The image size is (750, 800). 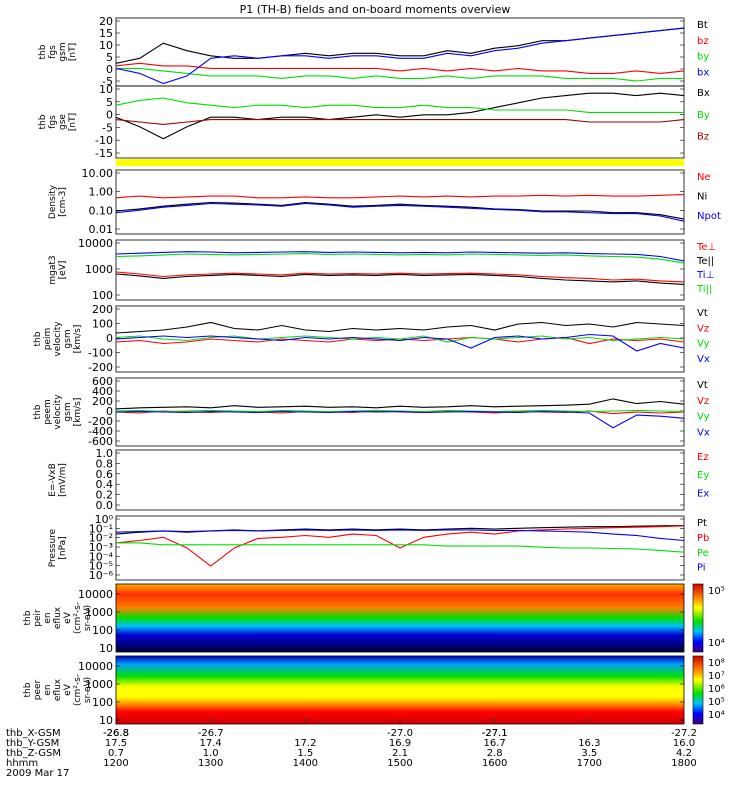 What do you see at coordinates (38, 689) in the screenshot?
I see `peer_eflux-ylabel-line: peer` at bounding box center [38, 689].